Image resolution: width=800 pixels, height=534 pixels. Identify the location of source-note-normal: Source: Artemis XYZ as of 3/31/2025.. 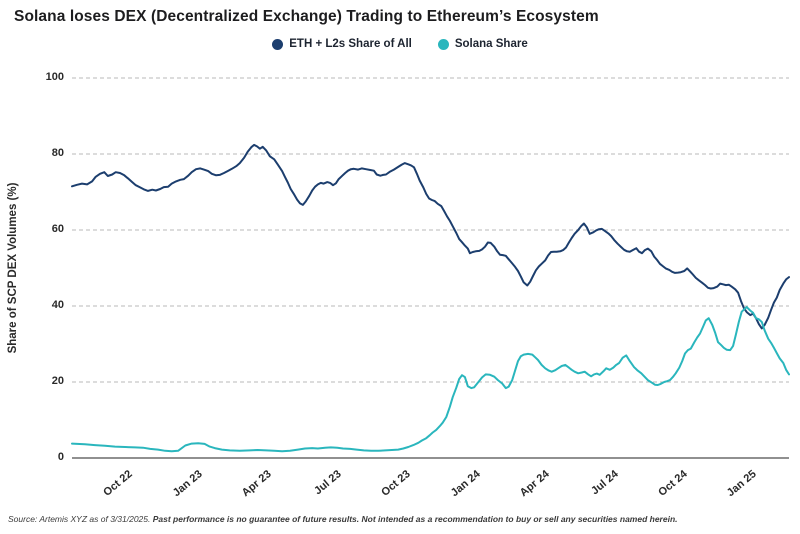
(80, 519).